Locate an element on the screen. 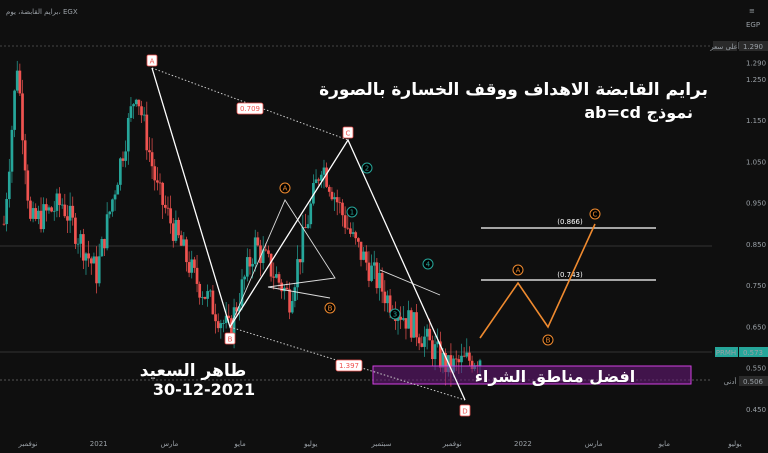 Image resolution: width=768 pixels, height=453 pixels. ratio-ac-box: 0.709 is located at coordinates (250, 108).